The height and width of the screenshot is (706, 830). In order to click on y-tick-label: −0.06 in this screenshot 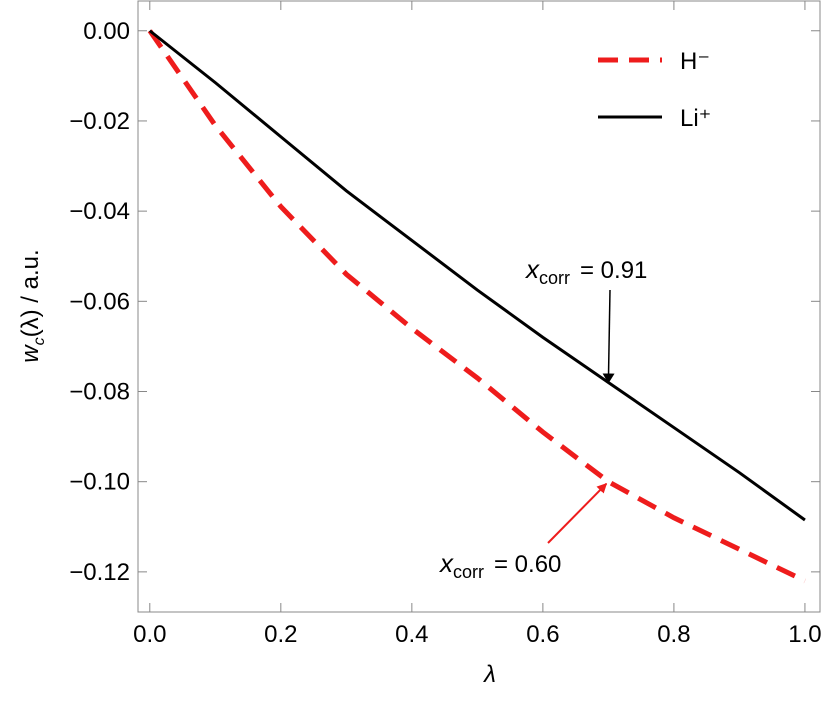, I will do `click(99, 301)`.